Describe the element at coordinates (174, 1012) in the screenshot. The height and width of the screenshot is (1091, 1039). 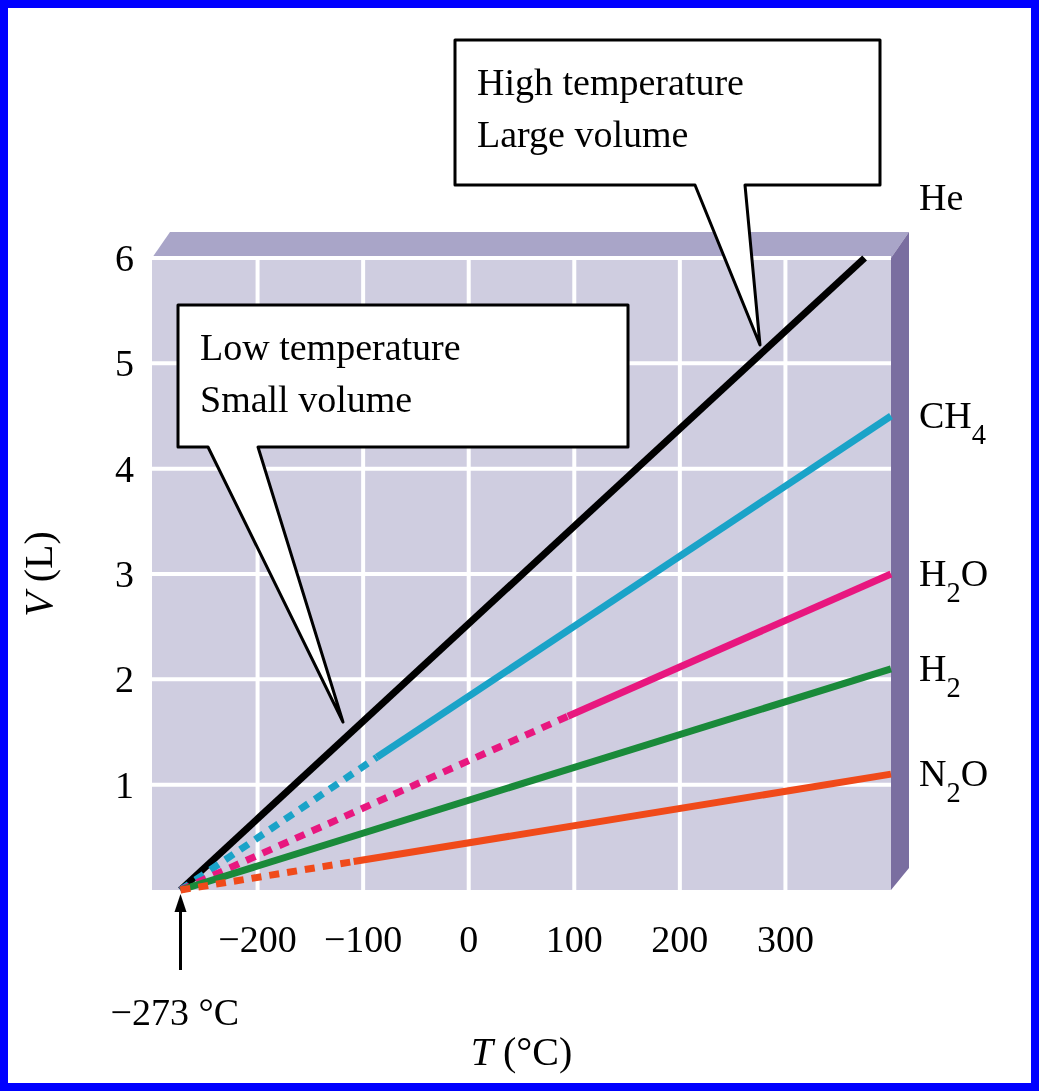
I see `annotation: −273 °C` at that location.